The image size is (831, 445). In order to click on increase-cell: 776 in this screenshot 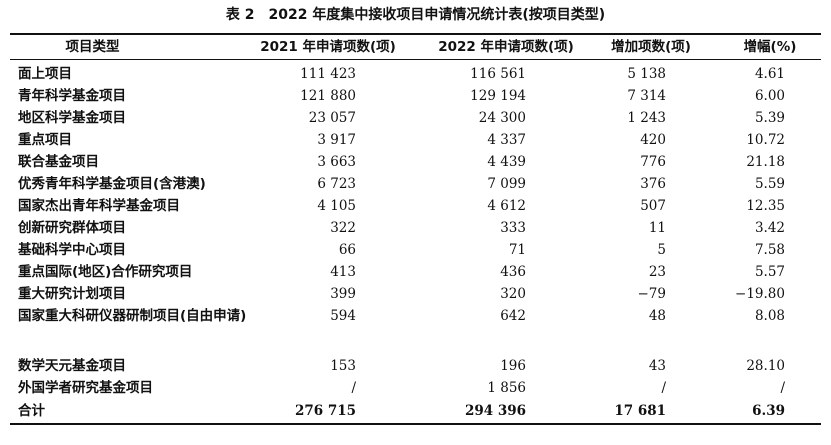, I will do `click(653, 162)`.